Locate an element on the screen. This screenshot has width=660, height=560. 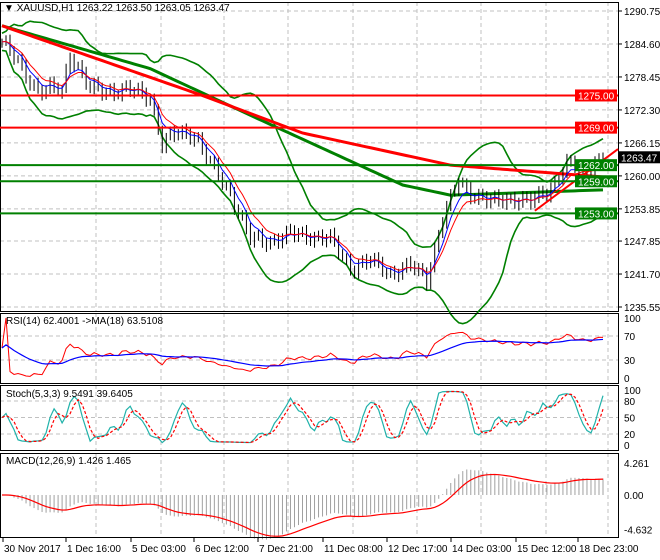
time-axis-label: 12 Dec 17:00 is located at coordinates (418, 549).